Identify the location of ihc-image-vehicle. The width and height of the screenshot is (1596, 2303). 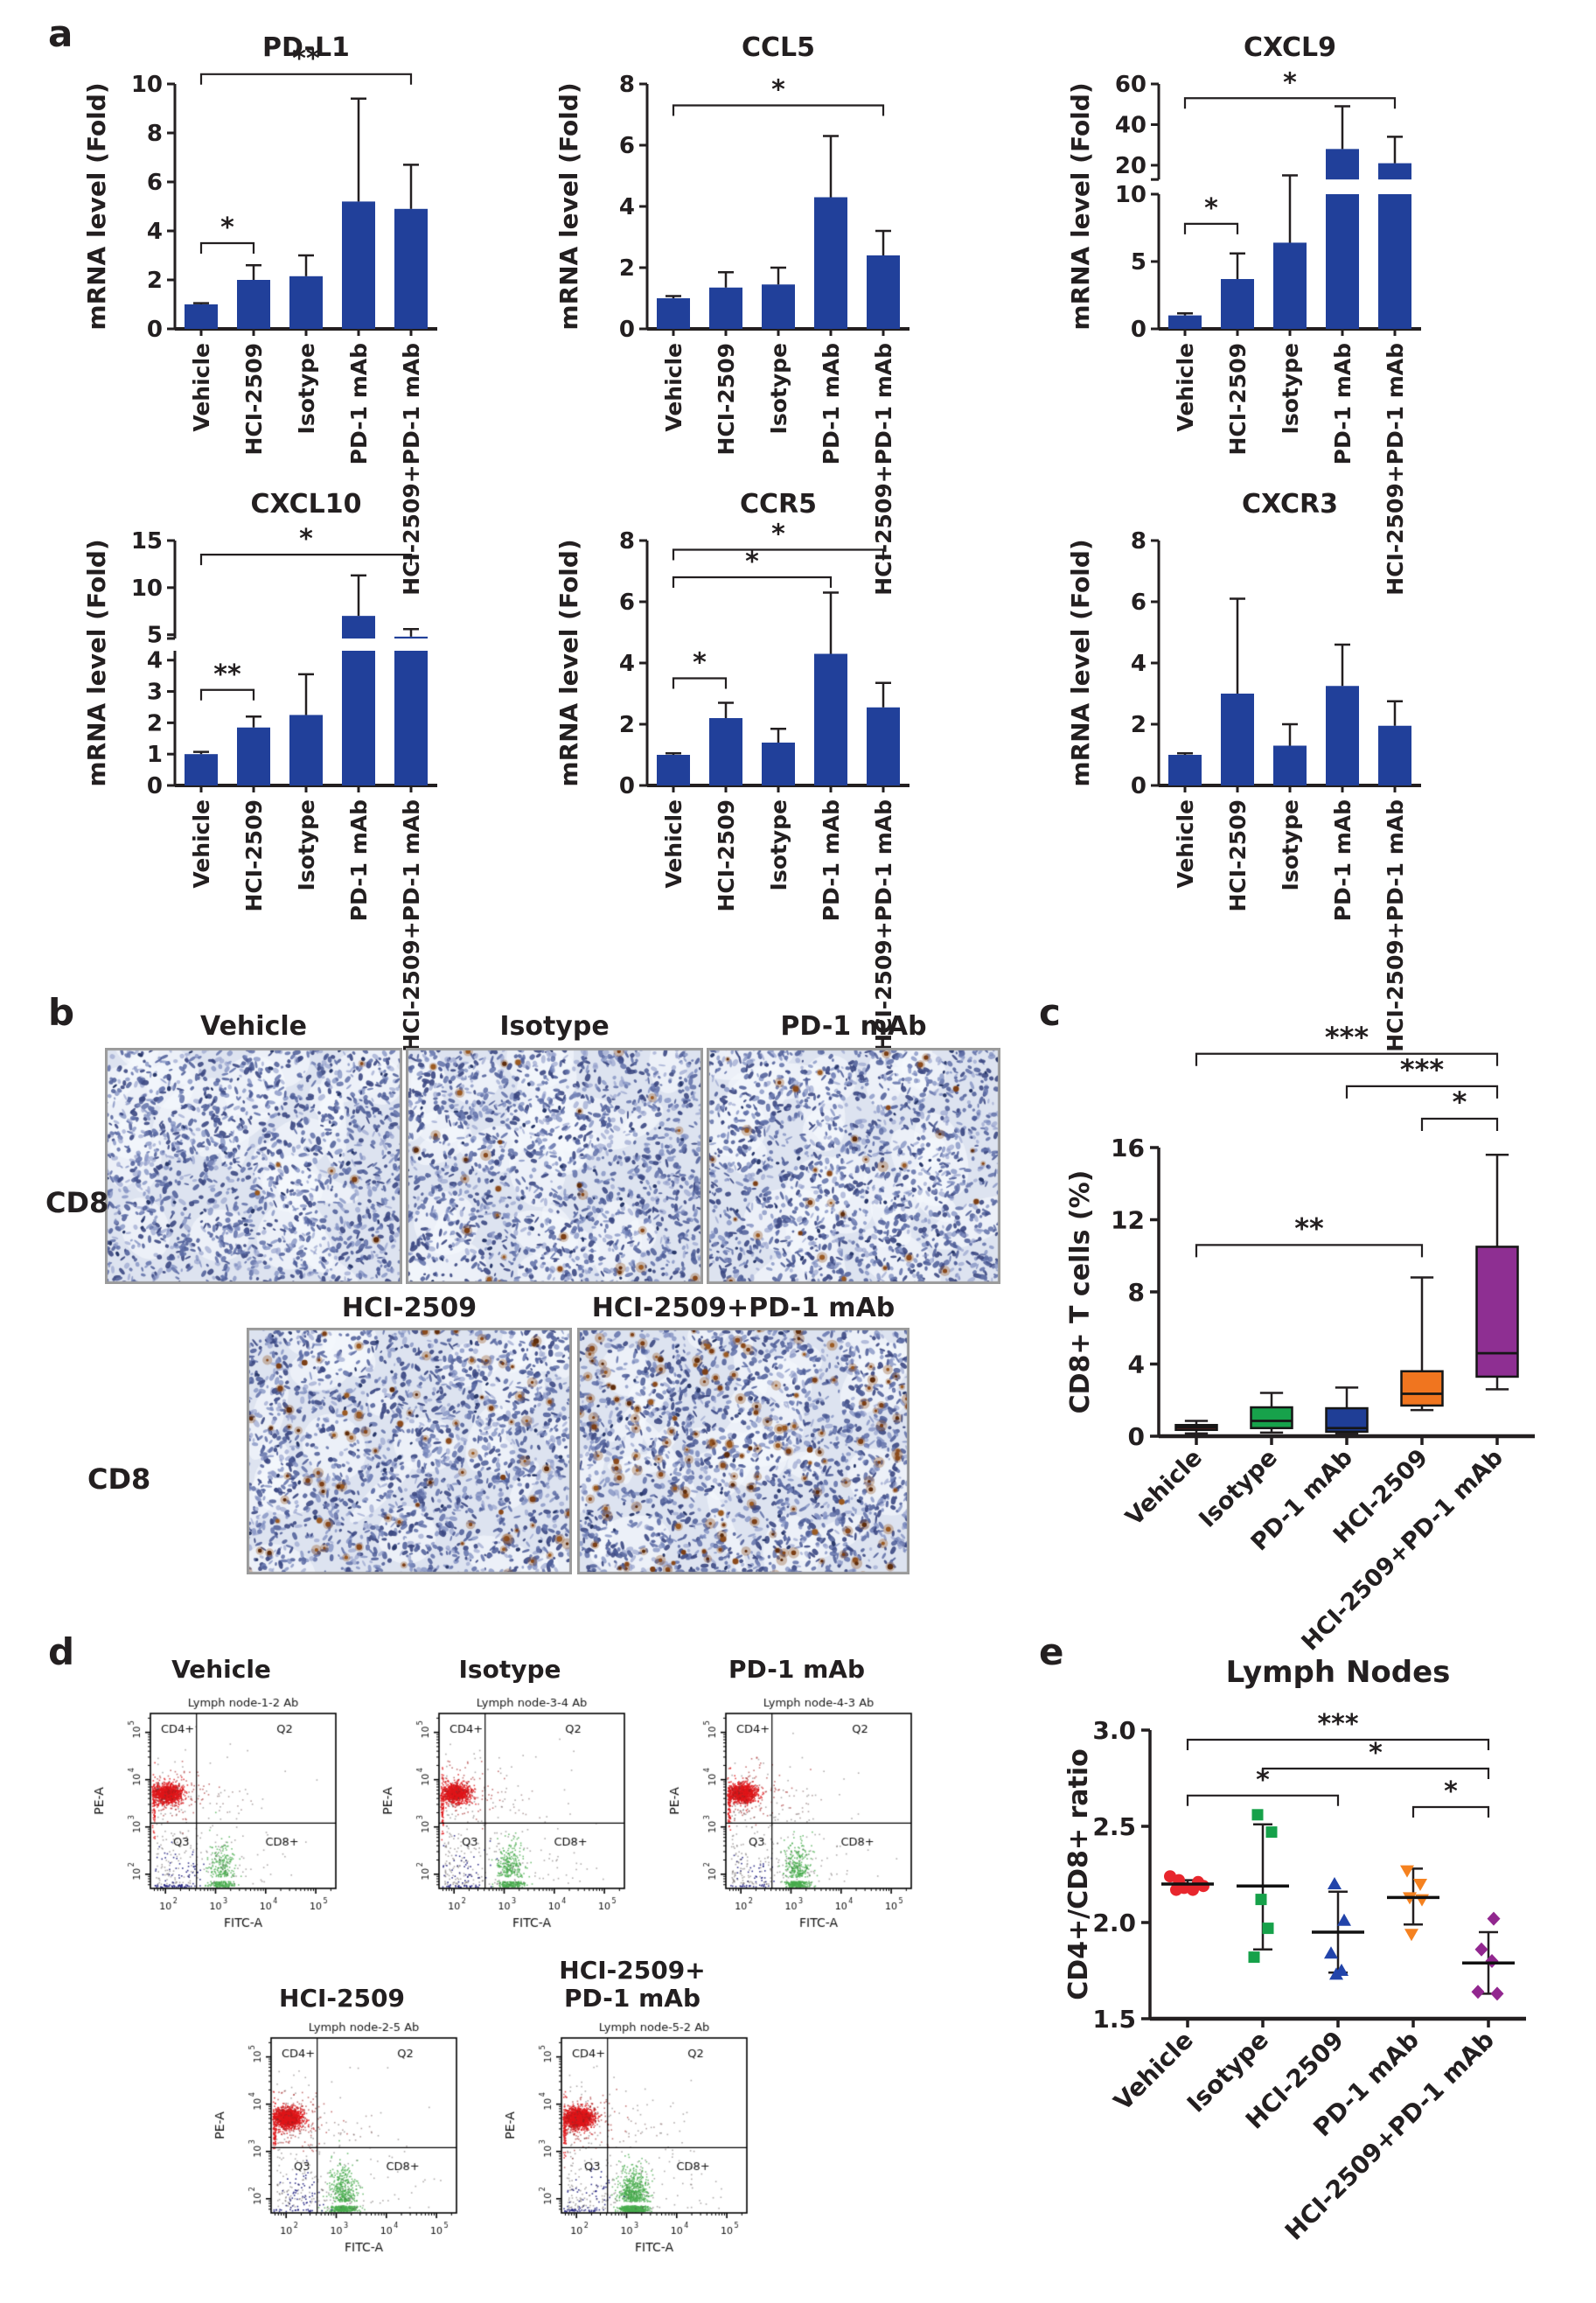
(253, 1166).